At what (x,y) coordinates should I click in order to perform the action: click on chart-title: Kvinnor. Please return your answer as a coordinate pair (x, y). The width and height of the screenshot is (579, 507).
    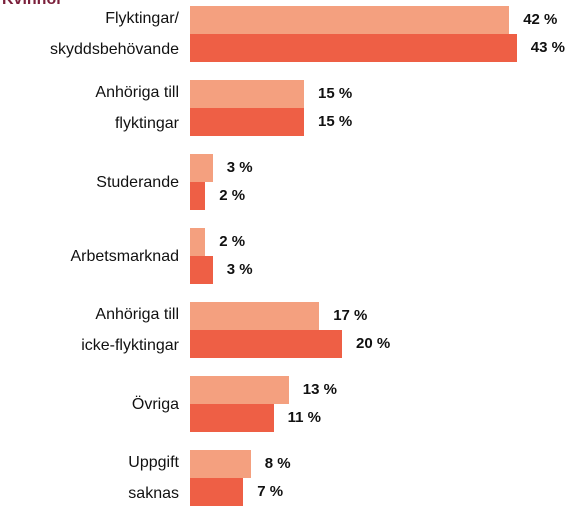
    Looking at the image, I should click on (32, 4).